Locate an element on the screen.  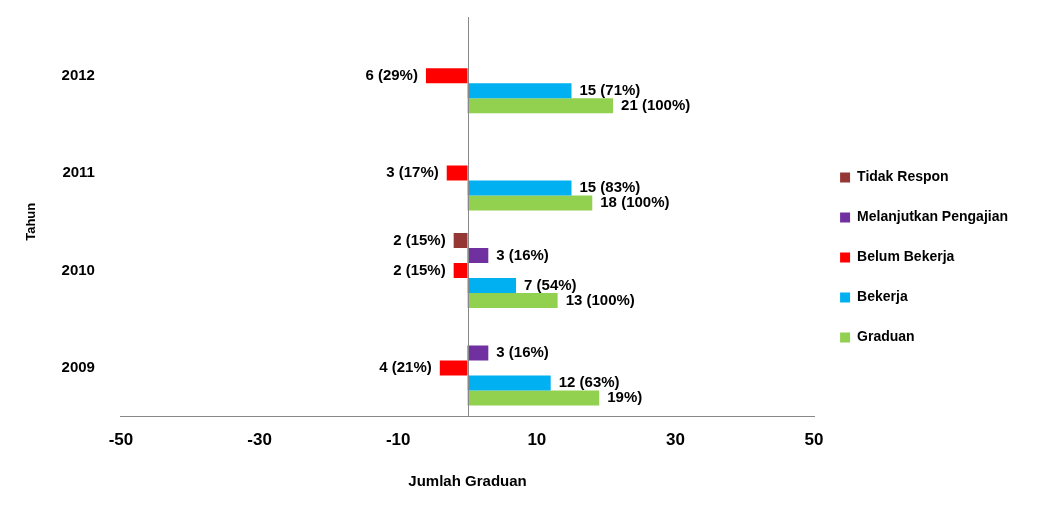
x-tick-label: -30 is located at coordinates (259, 440).